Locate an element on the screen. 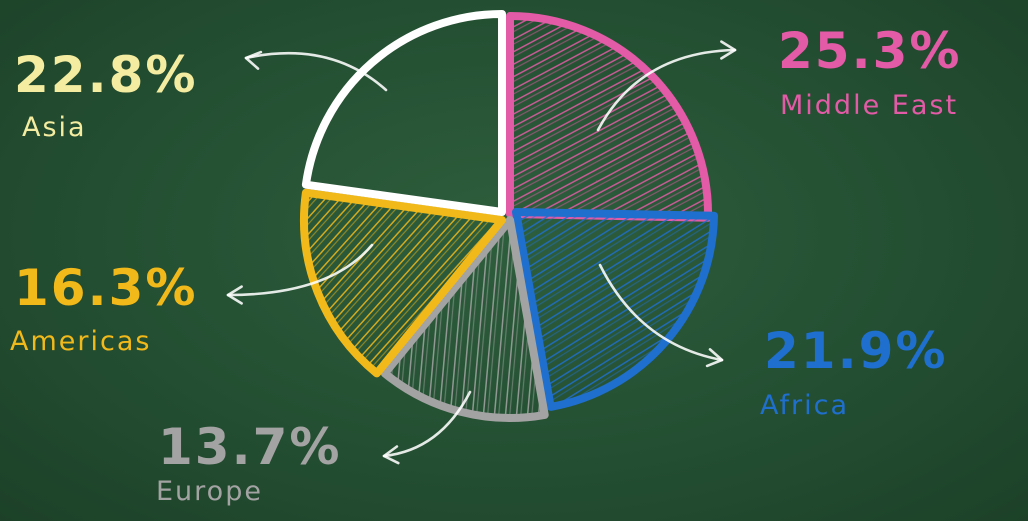 The image size is (1028, 521). percent-label-africa: 21.9% is located at coordinates (855, 351).